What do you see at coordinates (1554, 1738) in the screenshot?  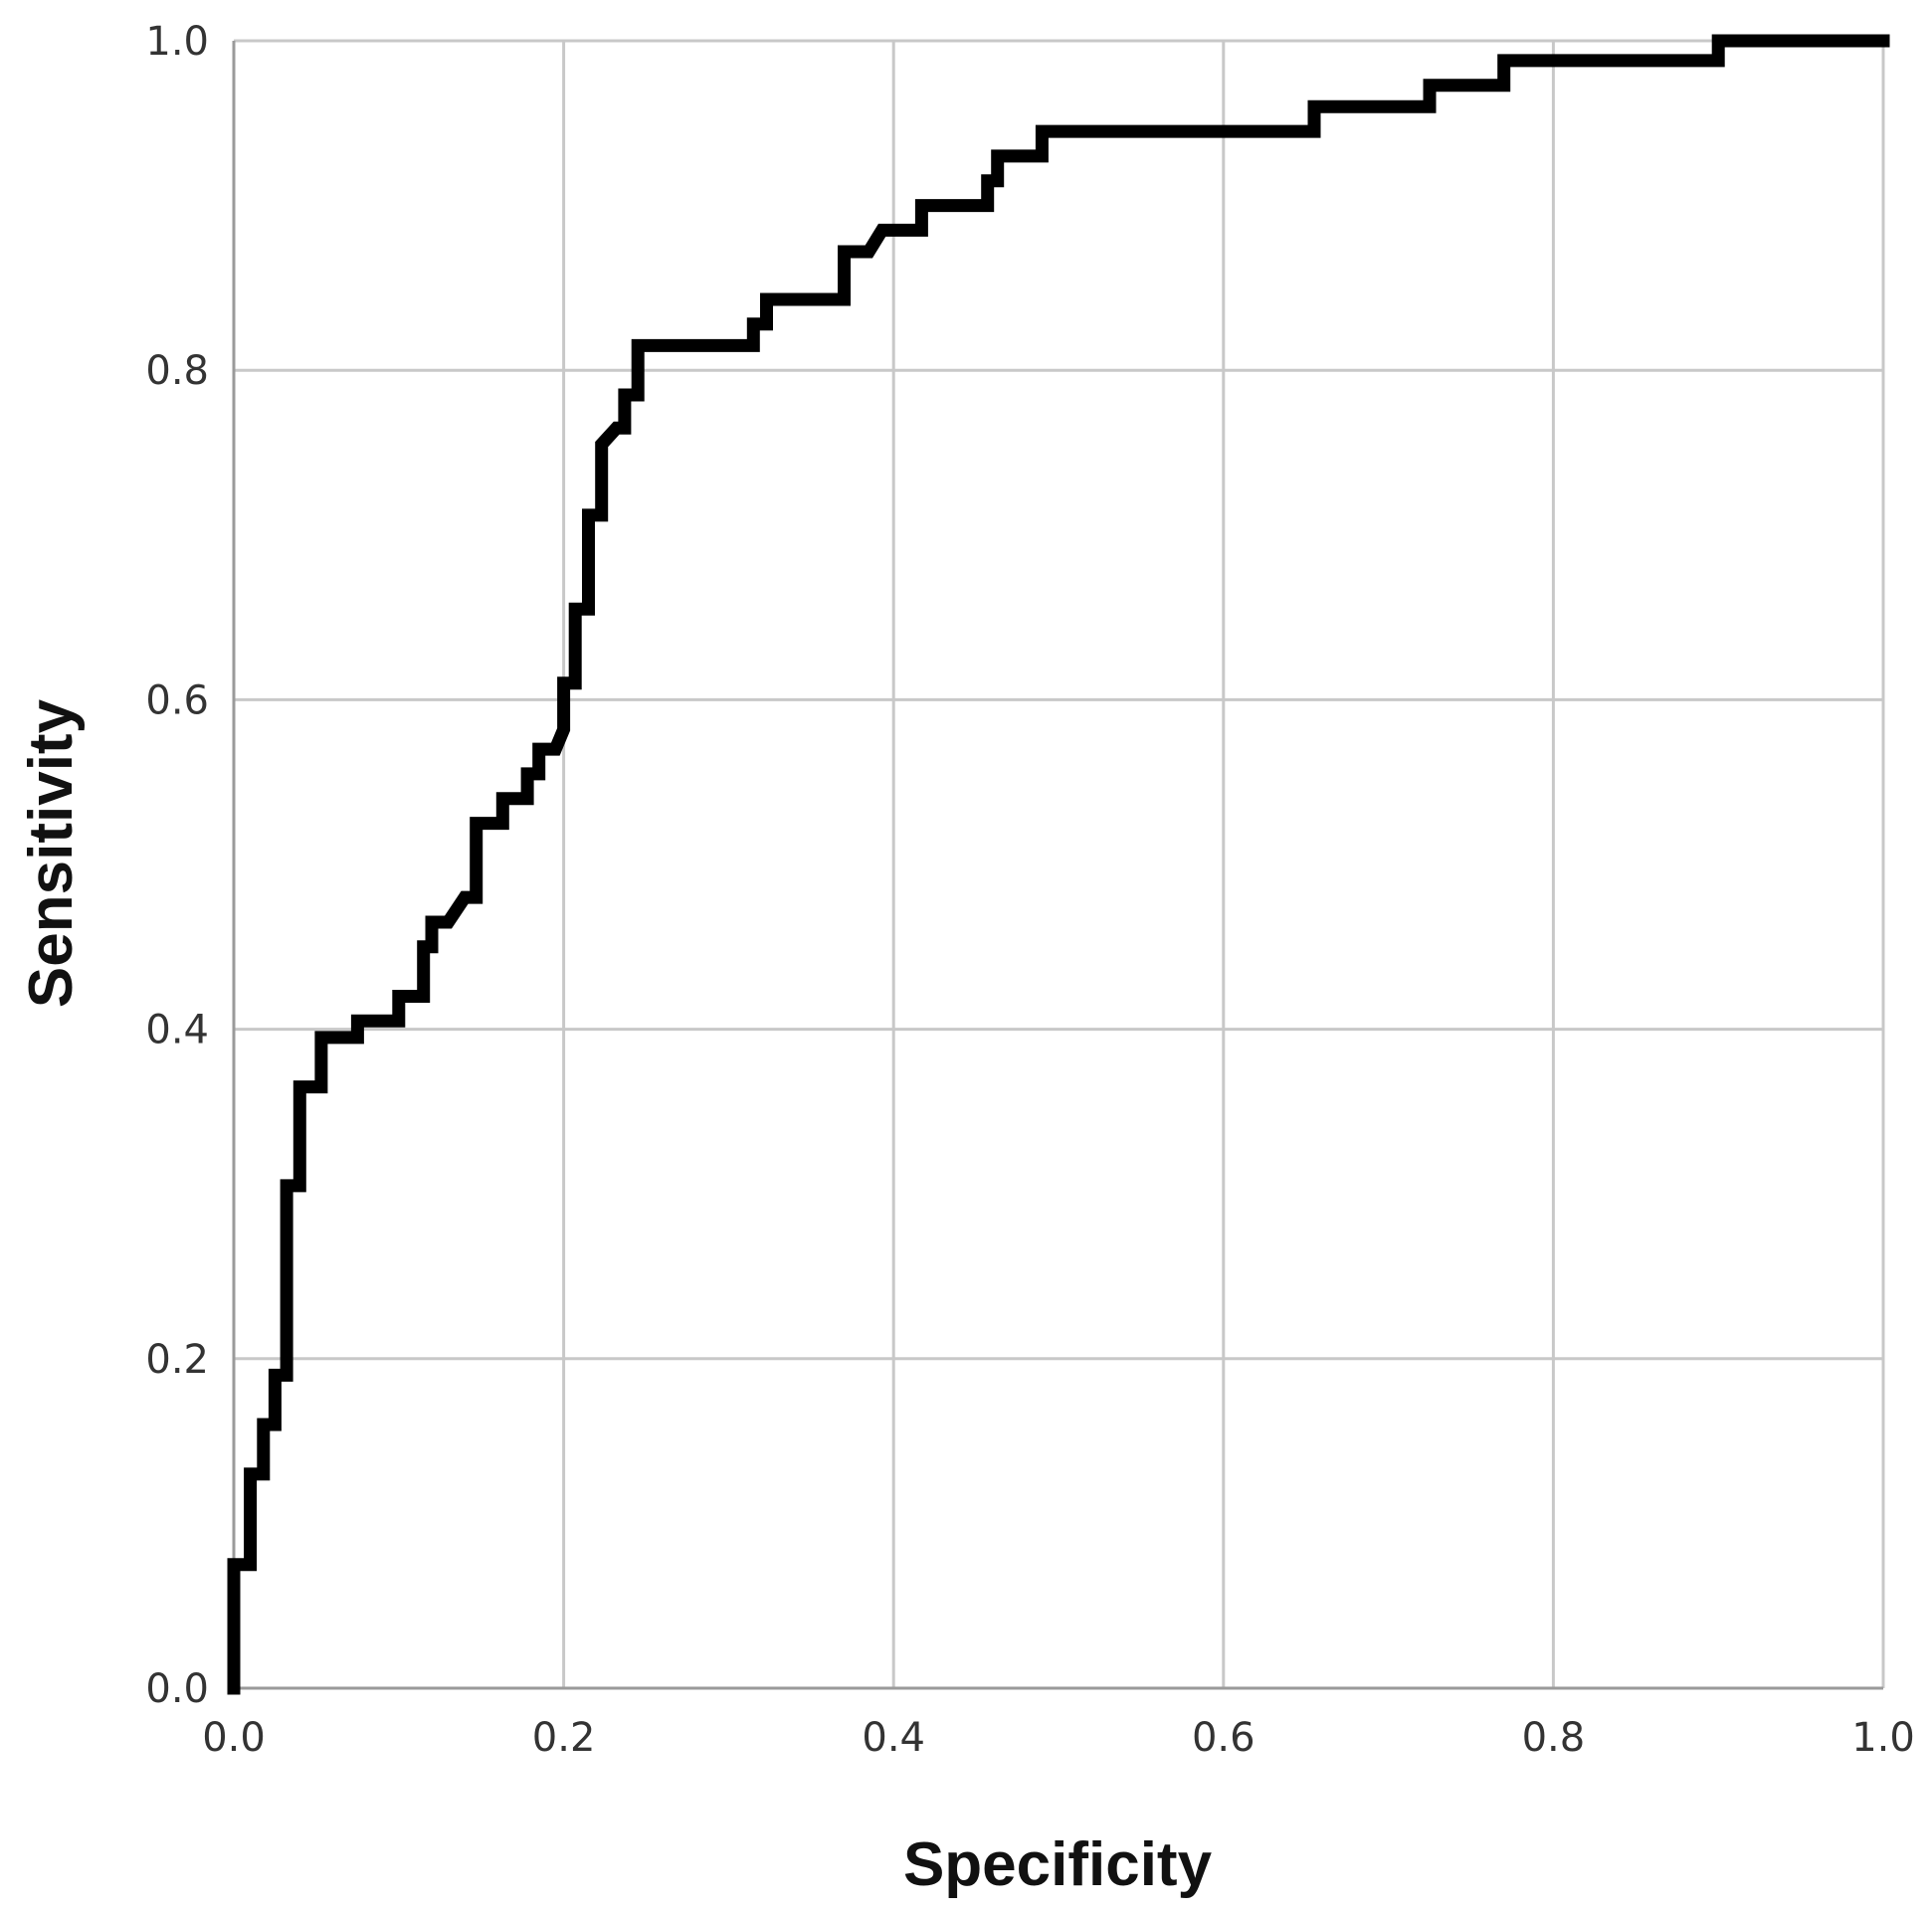 I see `x-tick-label-4: 0.8` at bounding box center [1554, 1738].